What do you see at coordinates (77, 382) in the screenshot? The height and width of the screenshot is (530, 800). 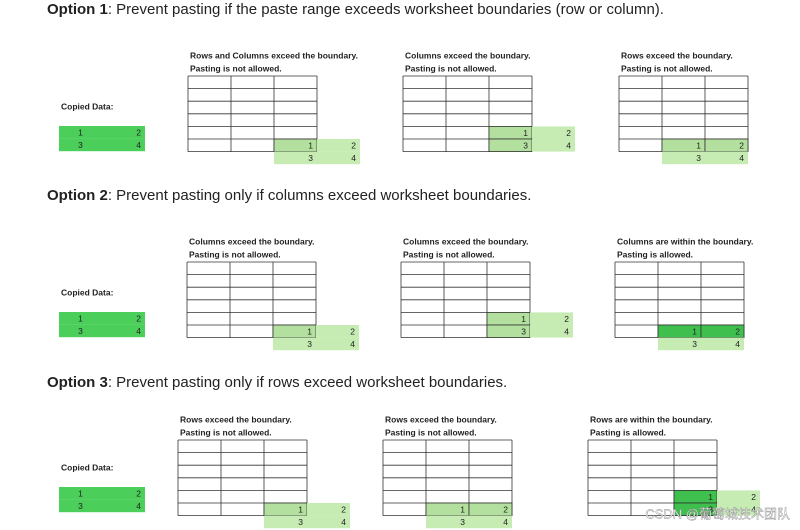 I see `option-label: Option 3` at bounding box center [77, 382].